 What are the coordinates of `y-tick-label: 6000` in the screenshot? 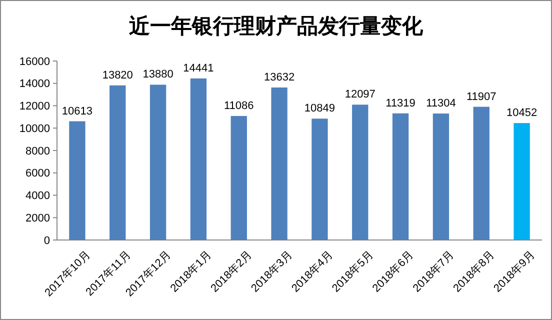 It's located at (38, 174).